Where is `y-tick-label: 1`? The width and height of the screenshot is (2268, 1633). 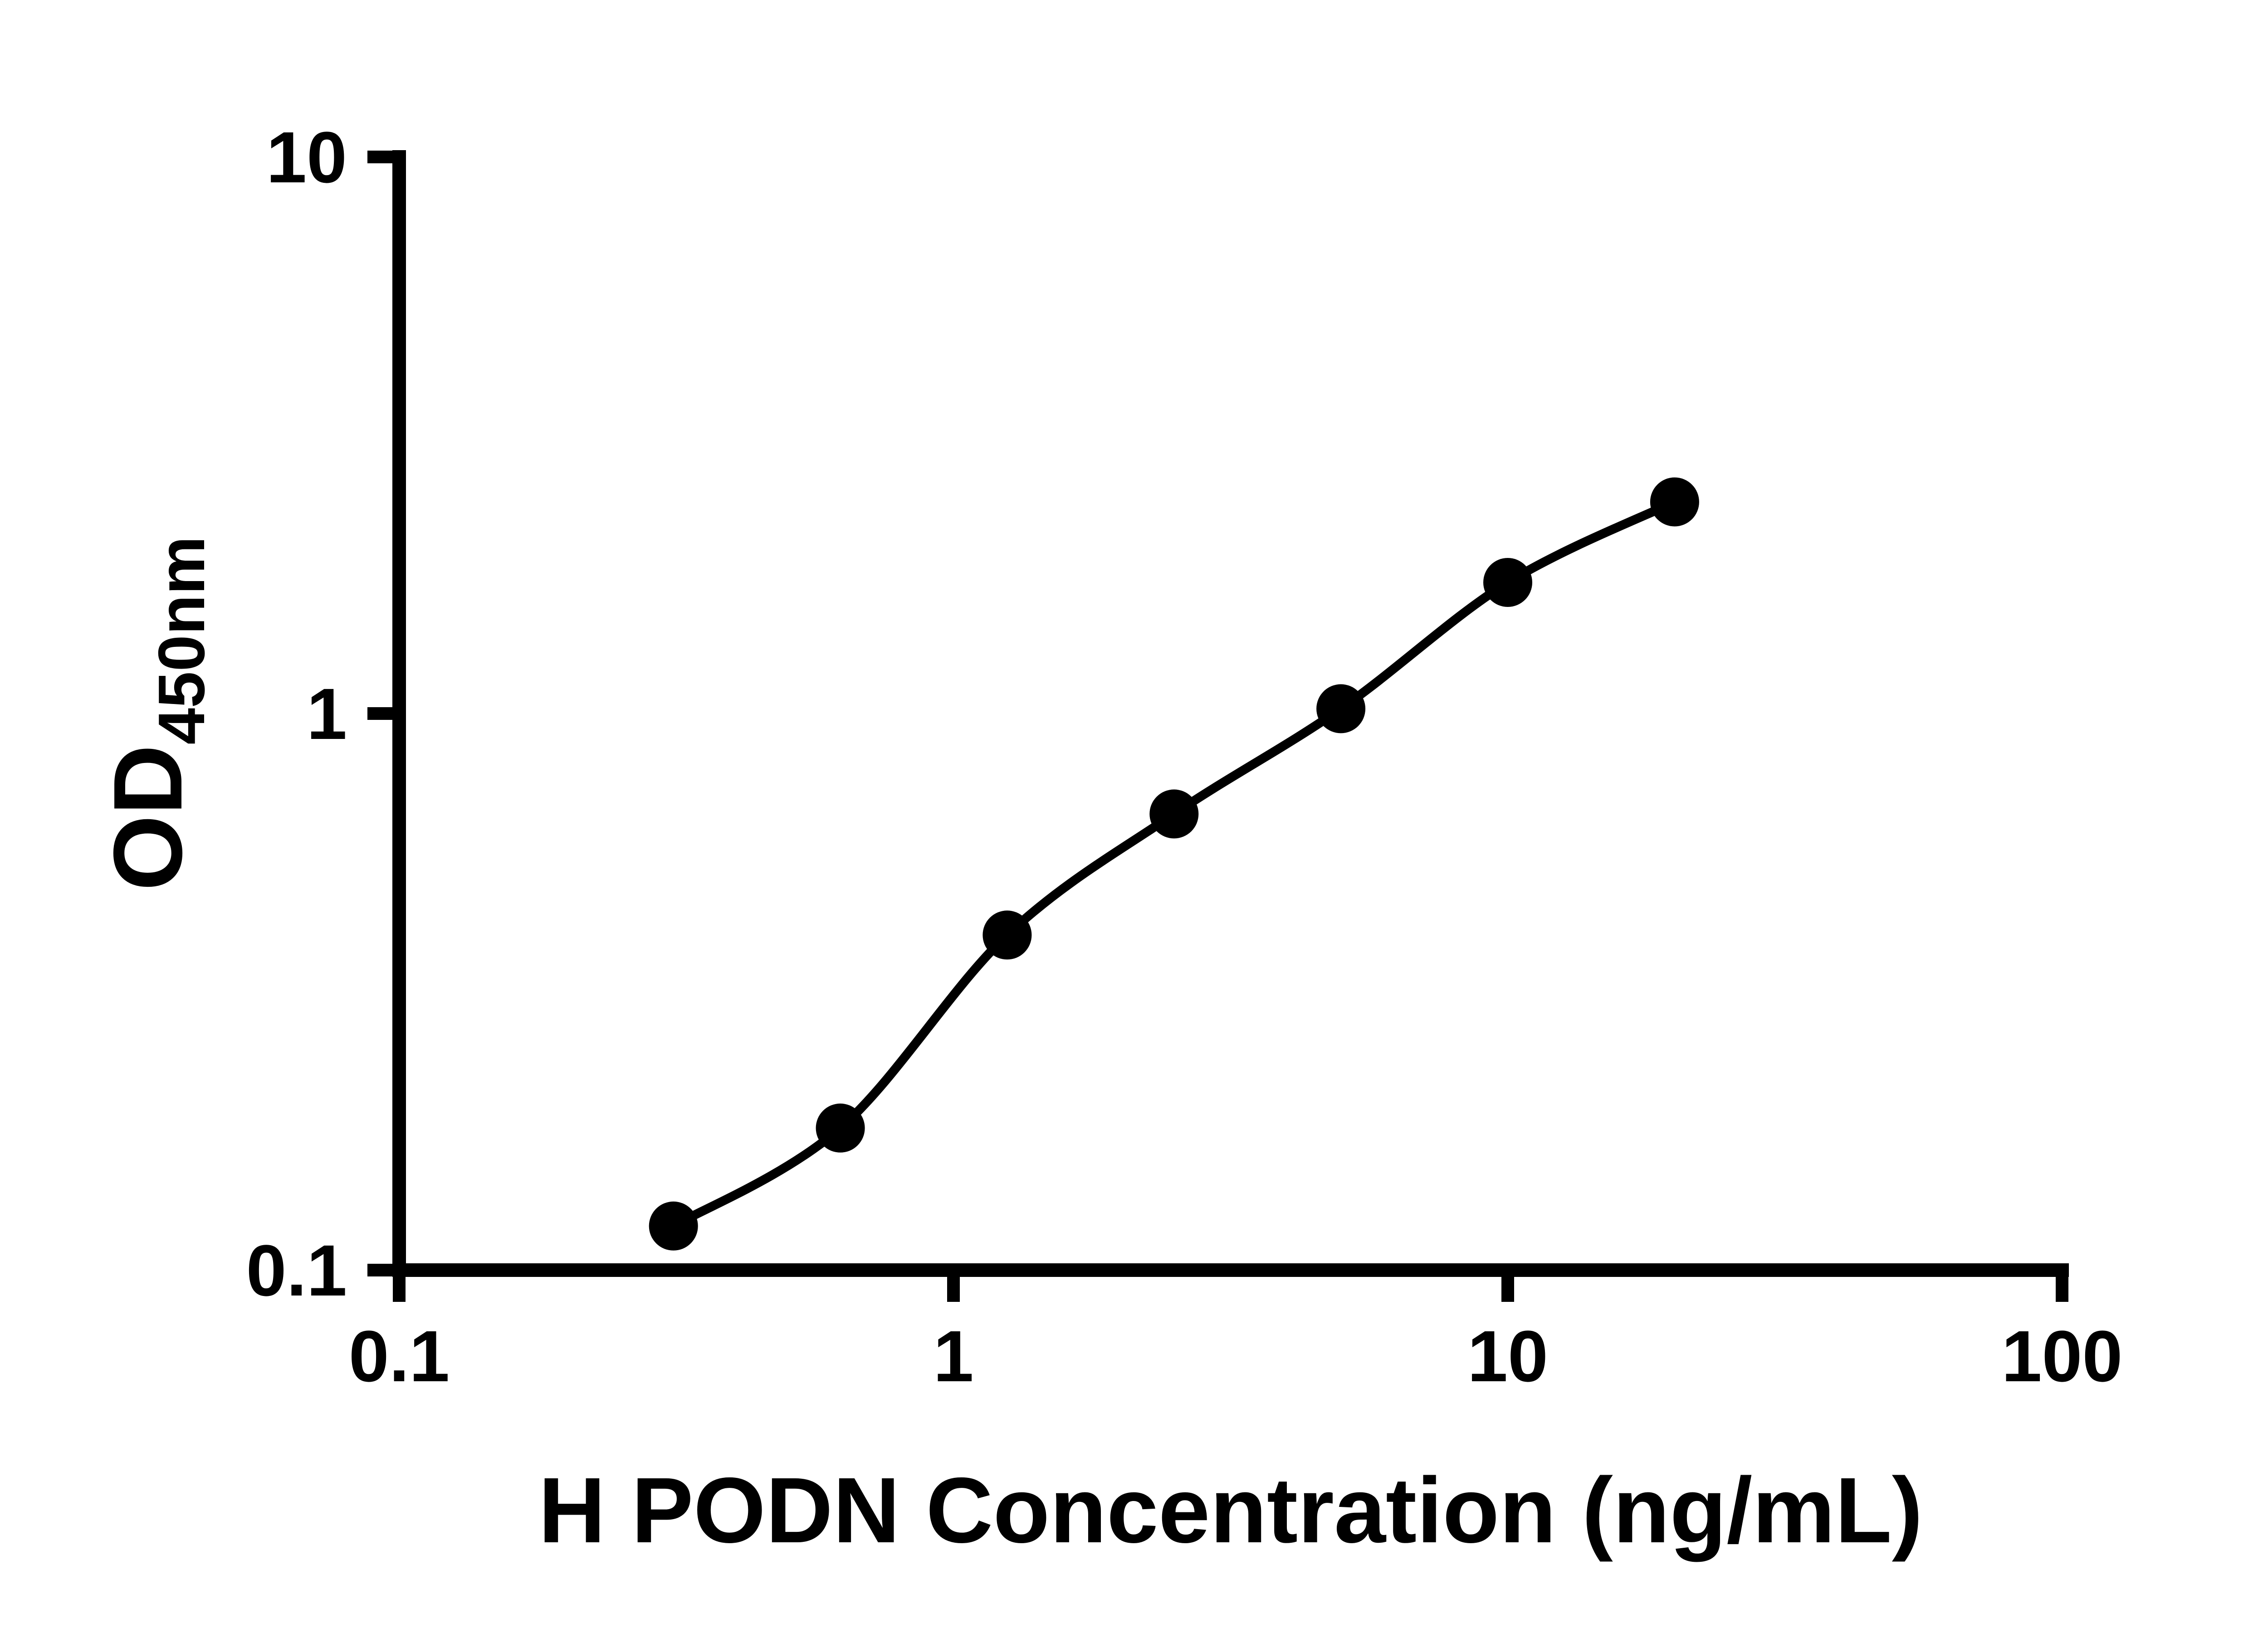 y-tick-label: 1 is located at coordinates (327, 713).